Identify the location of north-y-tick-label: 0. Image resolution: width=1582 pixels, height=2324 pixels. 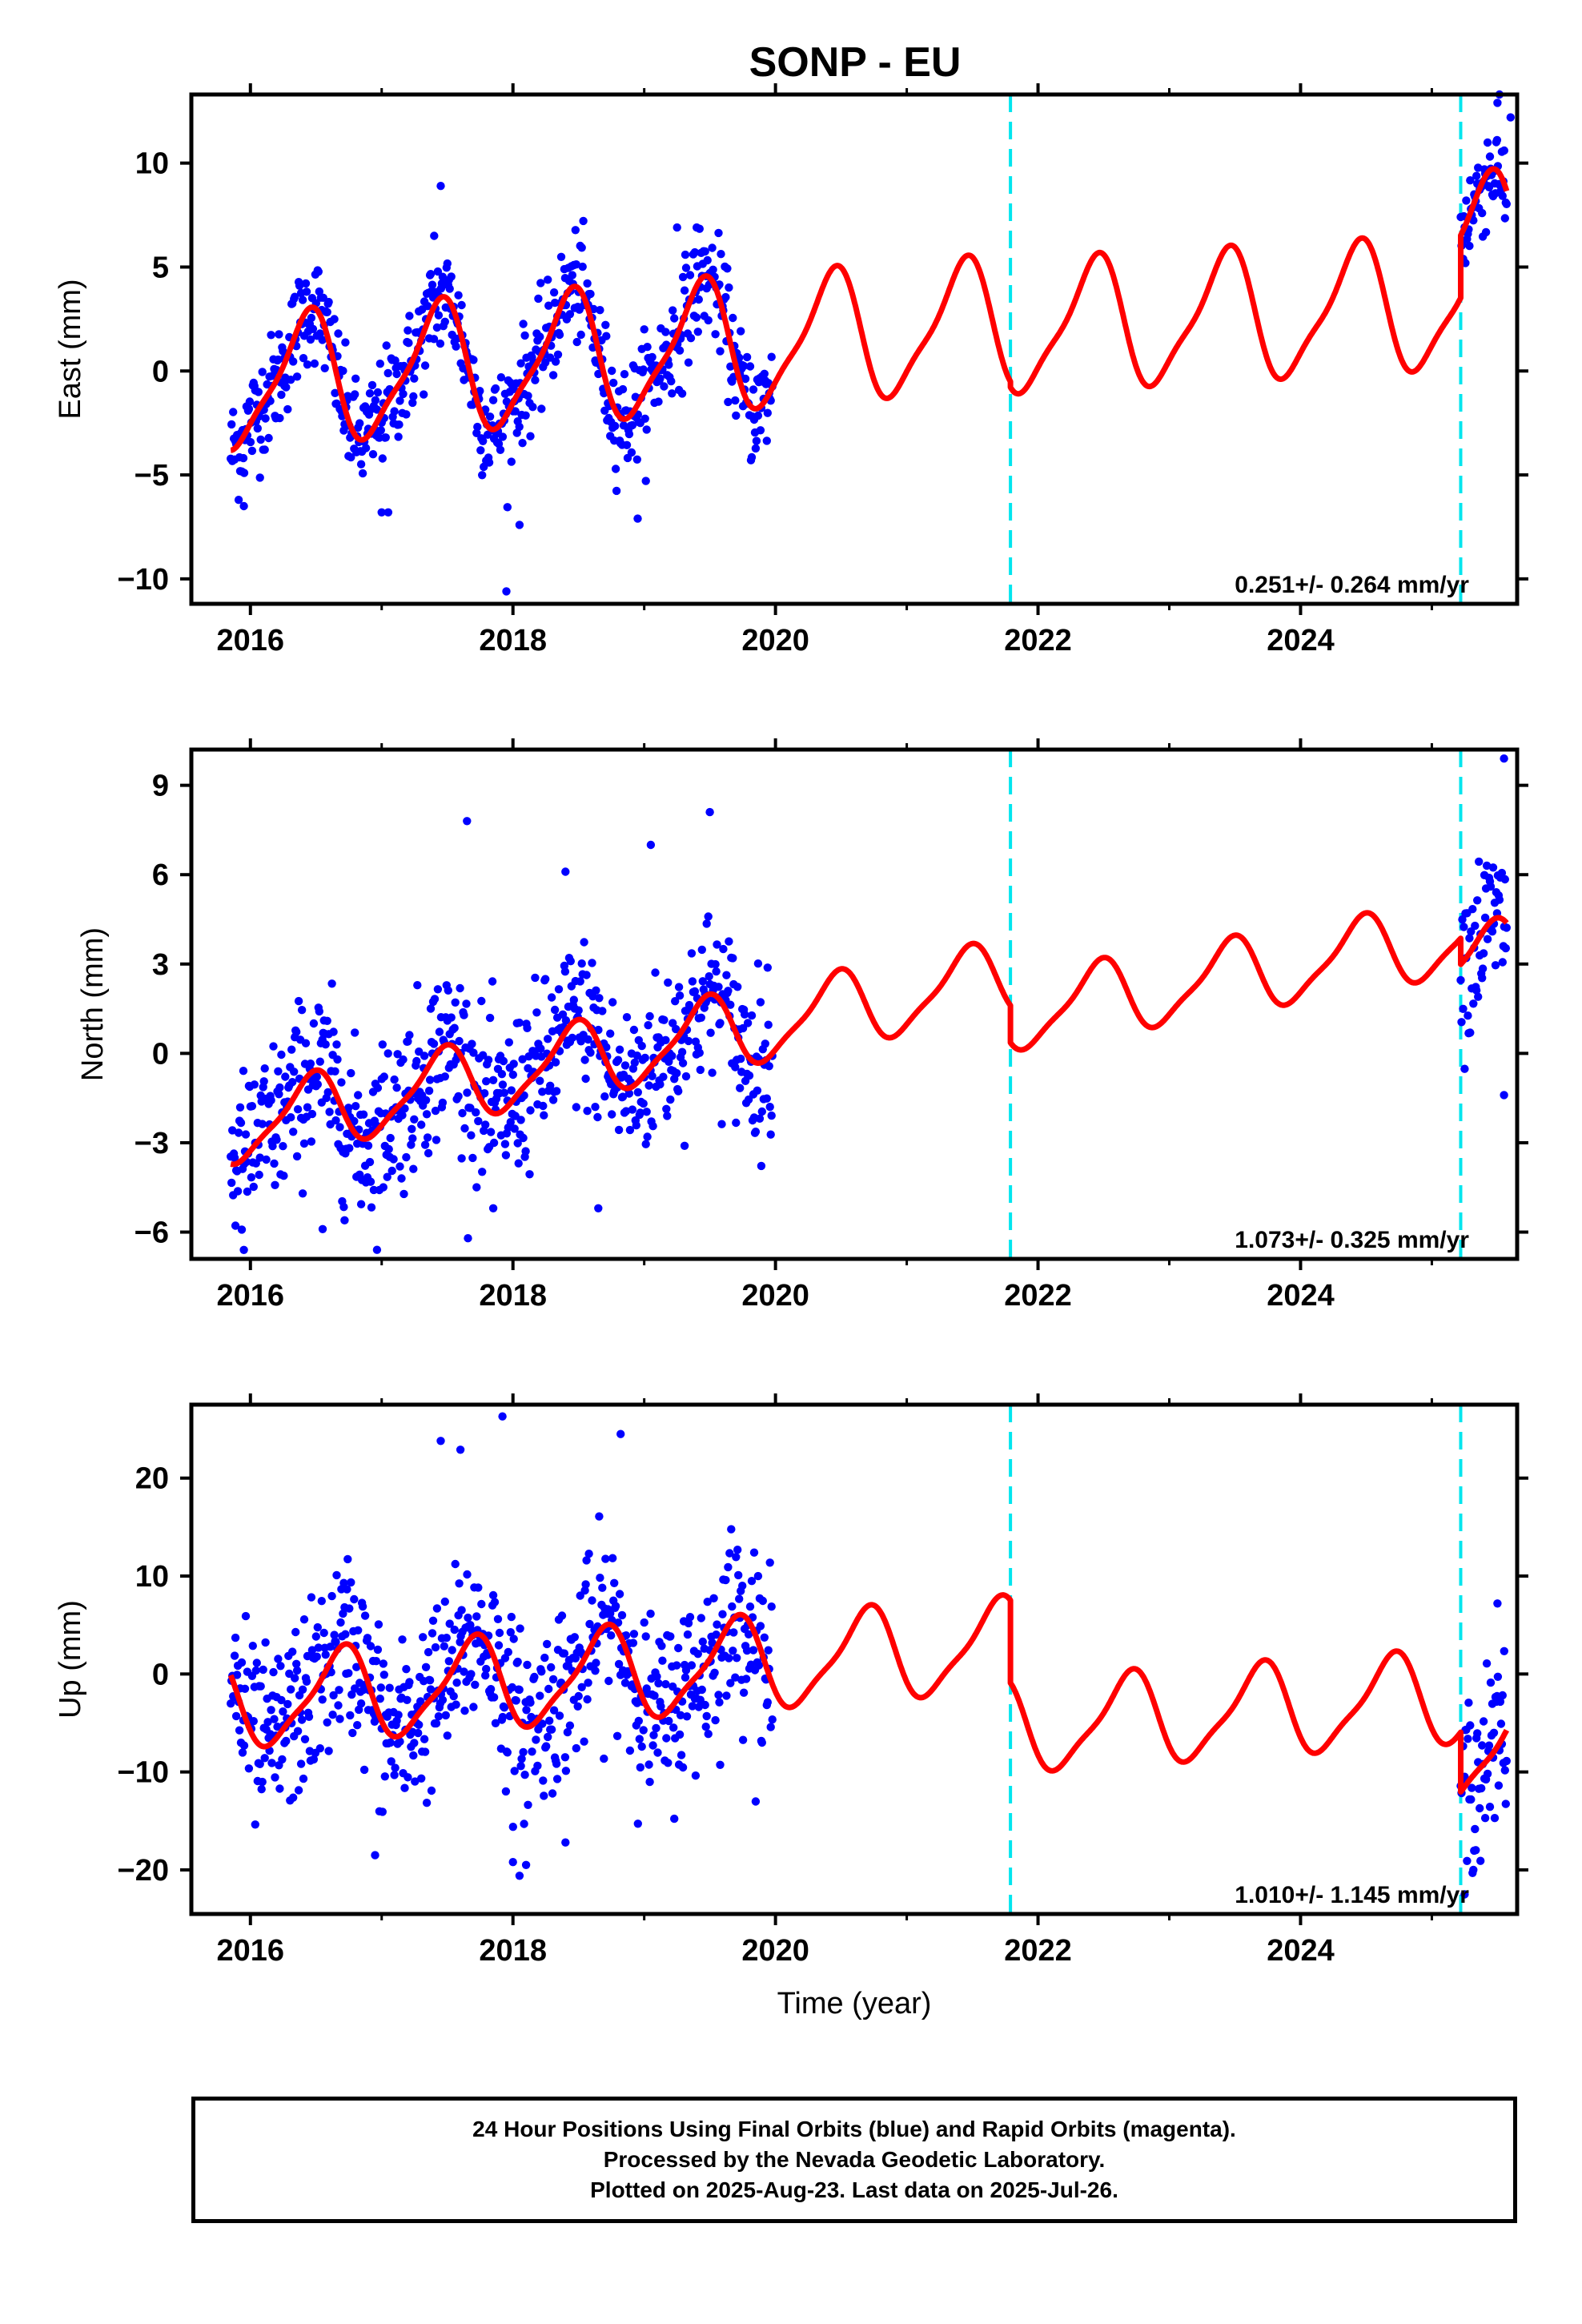
(161, 1054).